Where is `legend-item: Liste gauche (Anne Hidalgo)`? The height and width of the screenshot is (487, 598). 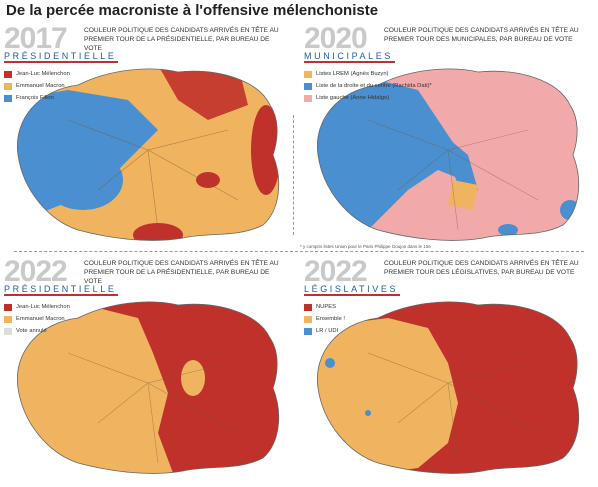 legend-item: Liste gauche (Anne Hidalgo) is located at coordinates (368, 98).